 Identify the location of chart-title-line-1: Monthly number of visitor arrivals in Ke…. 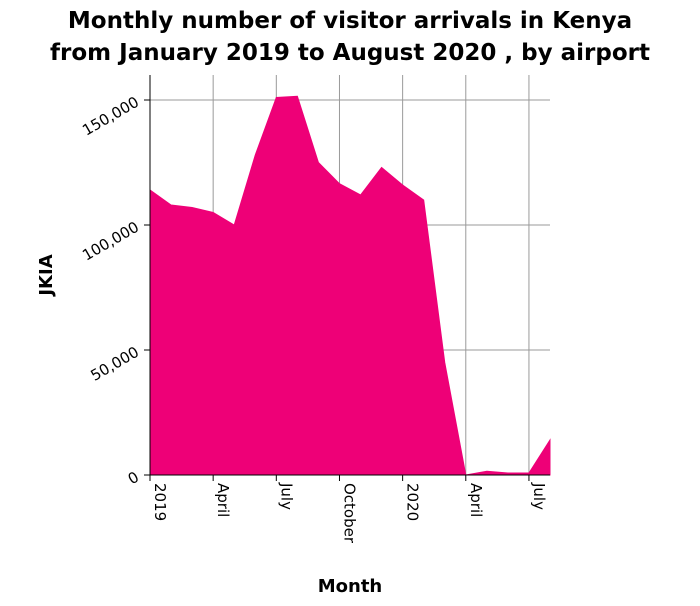
(350, 21).